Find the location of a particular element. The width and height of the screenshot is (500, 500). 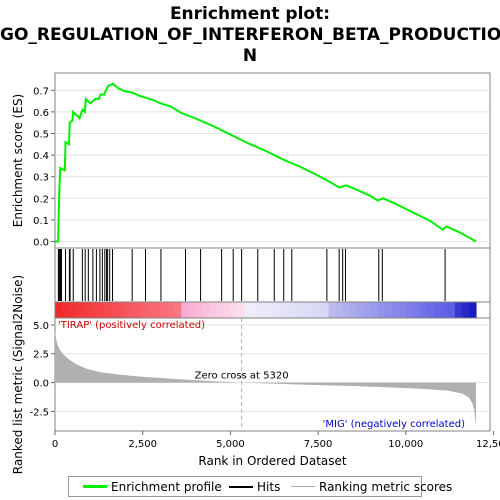

es-y-tick-label: 0.4 is located at coordinates (41, 156).